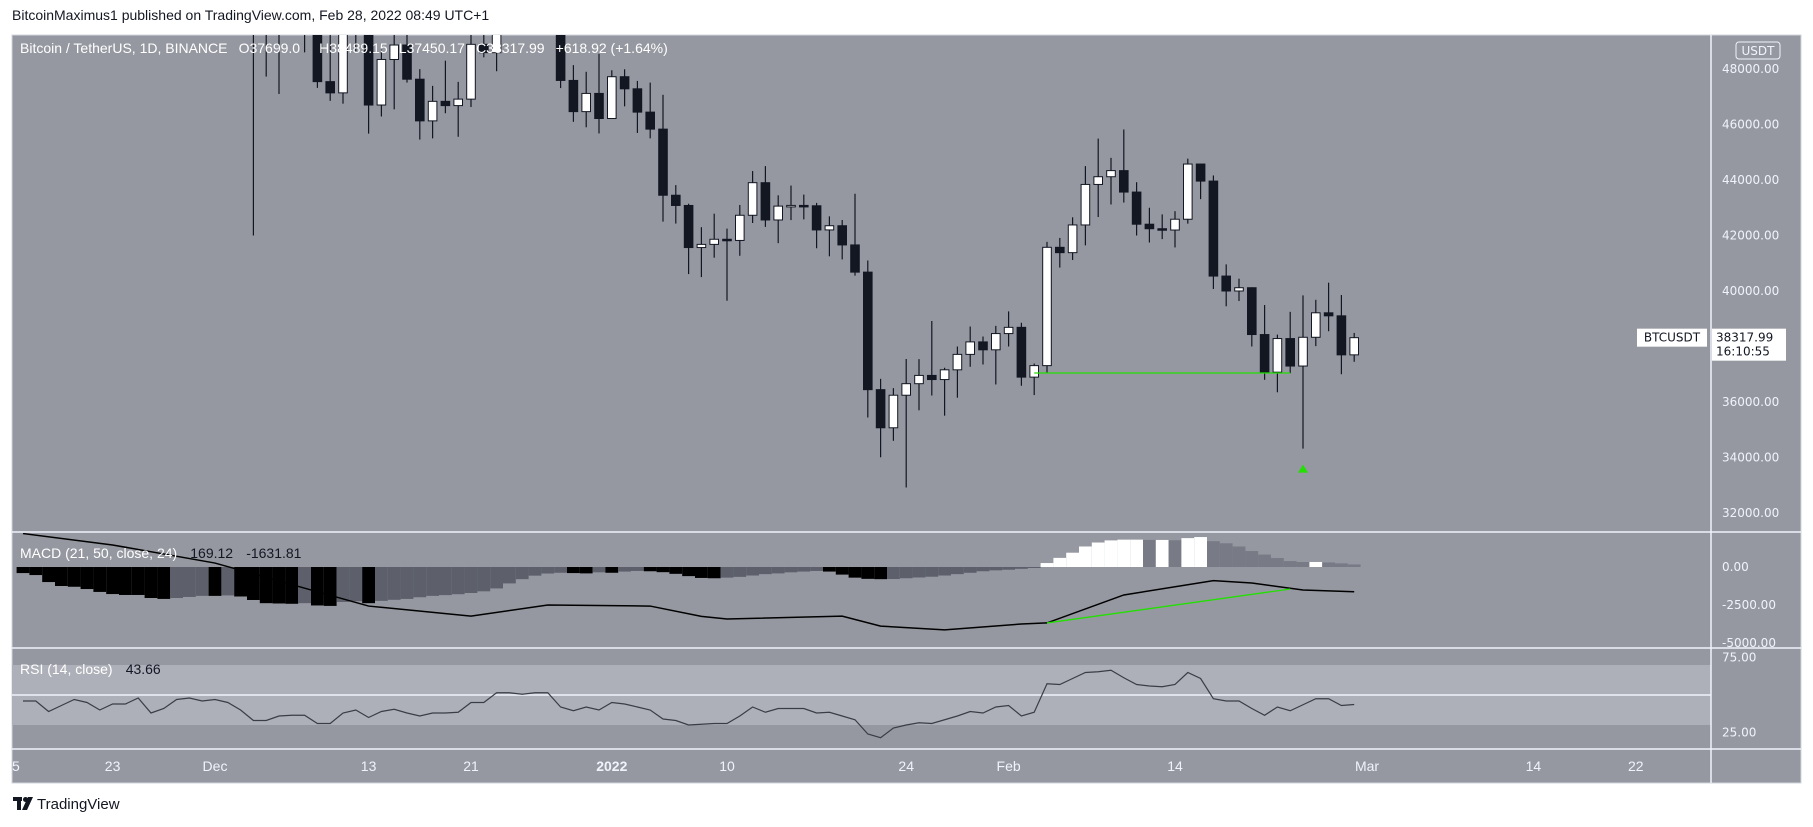 Image resolution: width=1813 pixels, height=827 pixels. Describe the element at coordinates (143, 669) in the screenshot. I see `rsi-value: 43.66` at that location.